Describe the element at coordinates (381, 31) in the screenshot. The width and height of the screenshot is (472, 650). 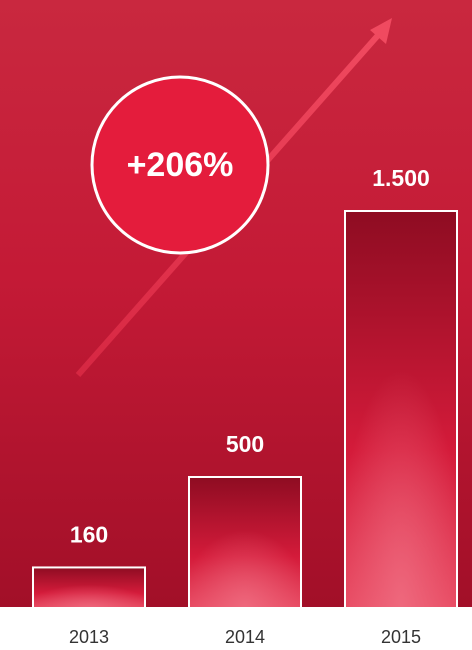
I see `arrow-head` at that location.